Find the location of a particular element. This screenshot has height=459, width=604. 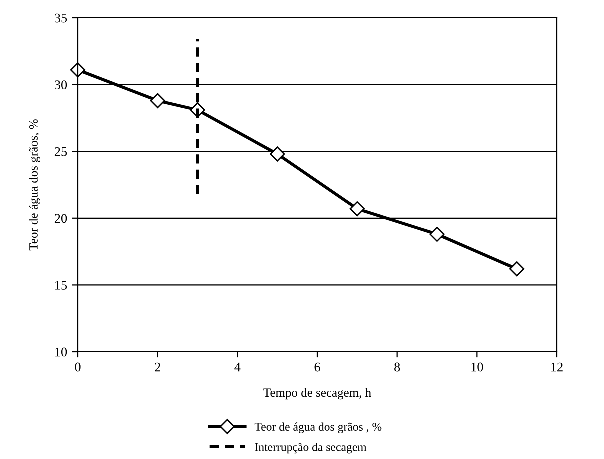

legend-label: Interrupção da secagem is located at coordinates (311, 448).